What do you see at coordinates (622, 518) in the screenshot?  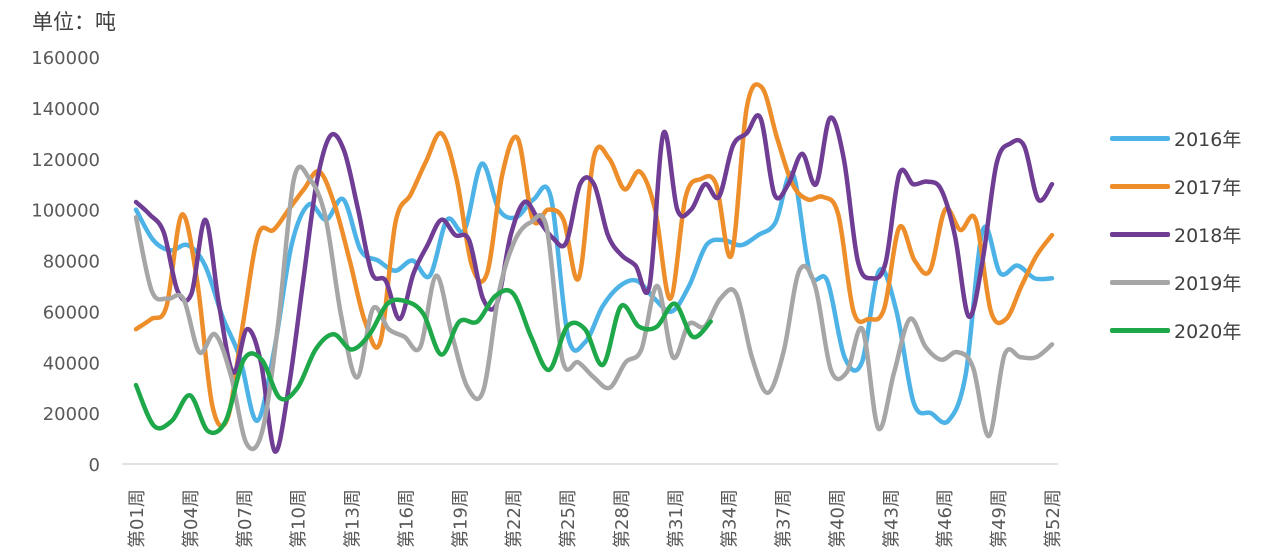 I see `x-tick-label: 第28周` at bounding box center [622, 518].